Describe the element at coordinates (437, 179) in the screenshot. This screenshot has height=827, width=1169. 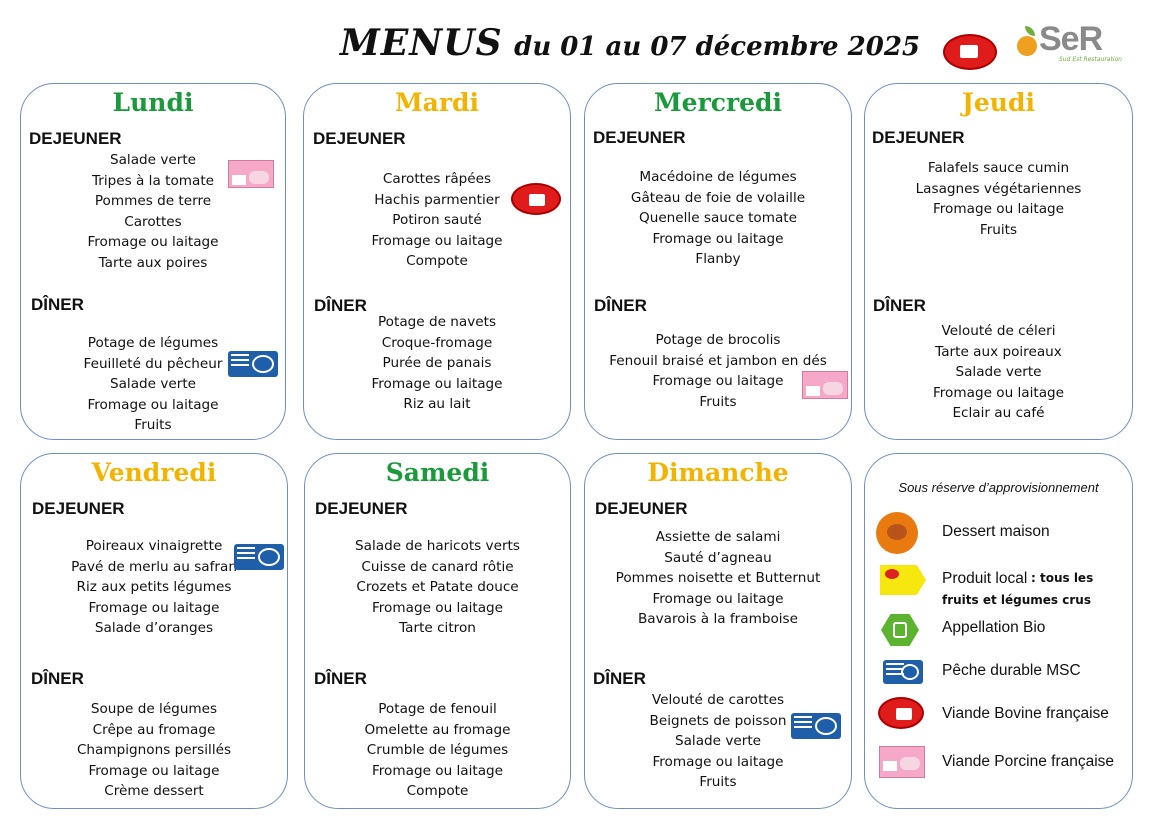
I see `menu-item: Carottes râpées` at that location.